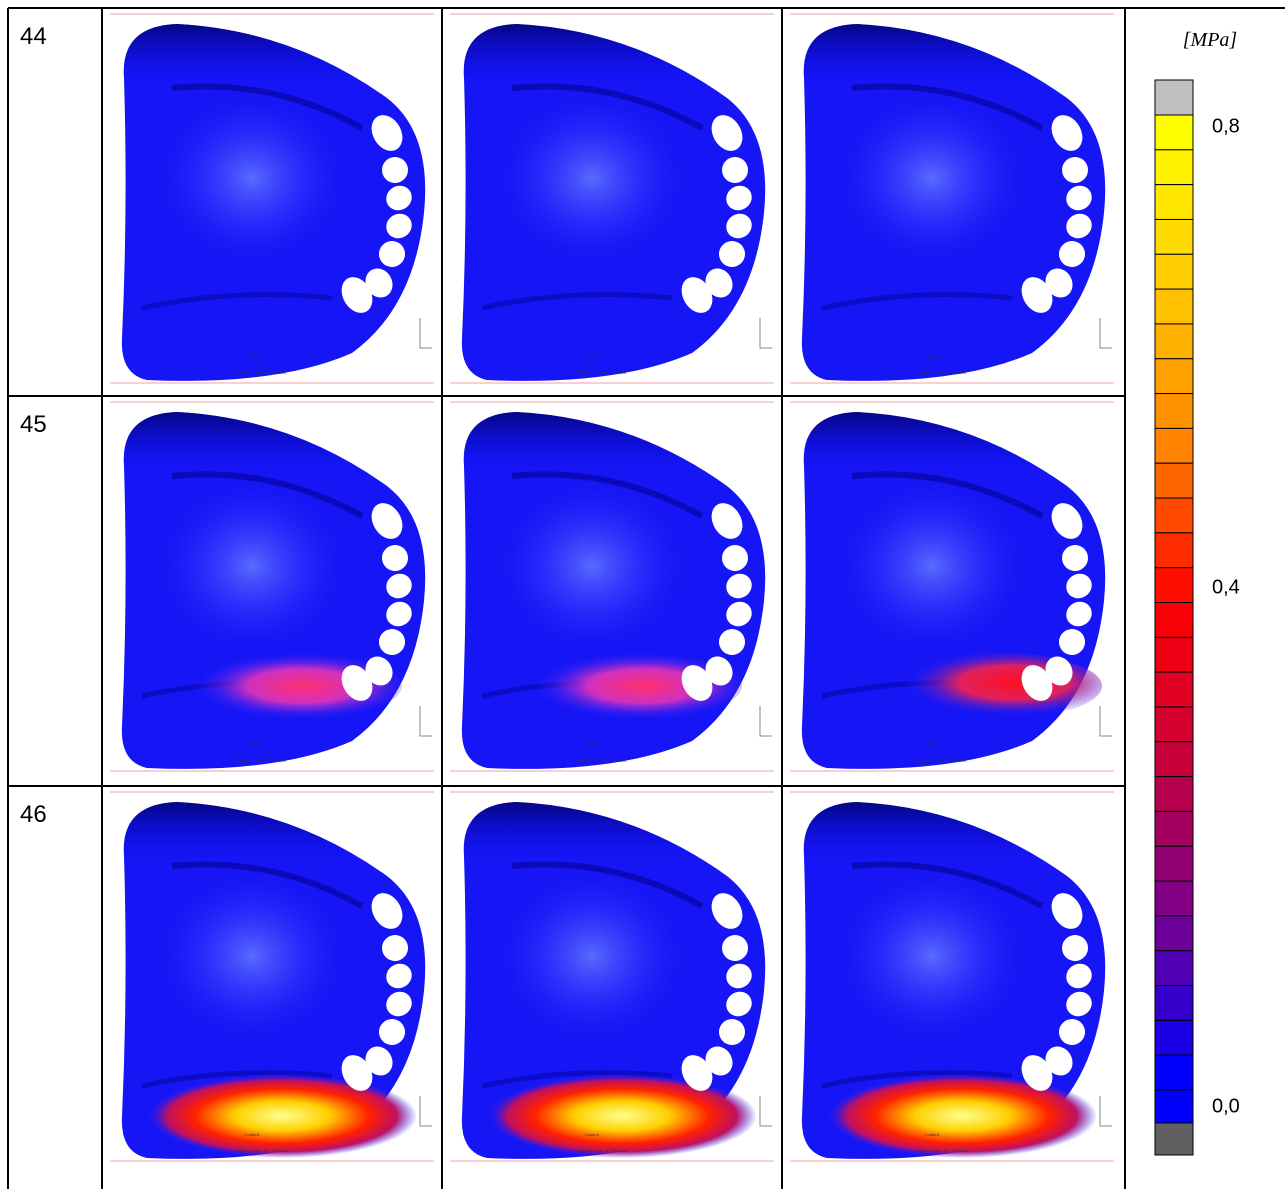 The image size is (1285, 1189). Describe the element at coordinates (33, 814) in the screenshot. I see `row-label: 46` at that location.